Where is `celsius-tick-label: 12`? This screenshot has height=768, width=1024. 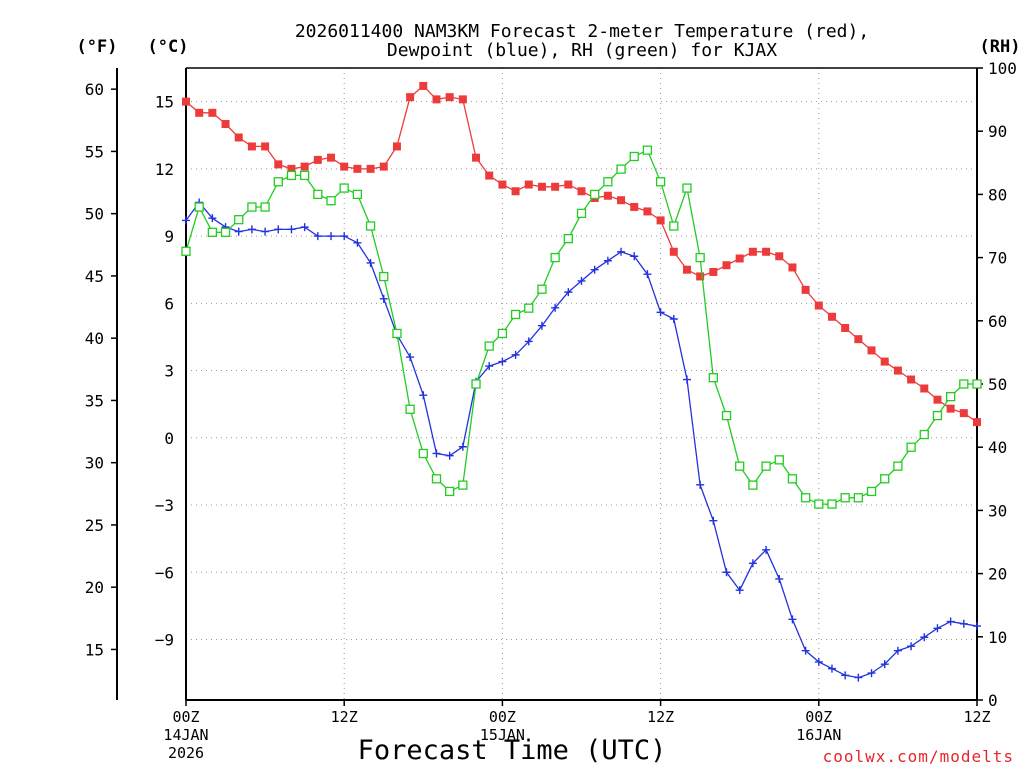 celsius-tick-label: 12 is located at coordinates (164, 169).